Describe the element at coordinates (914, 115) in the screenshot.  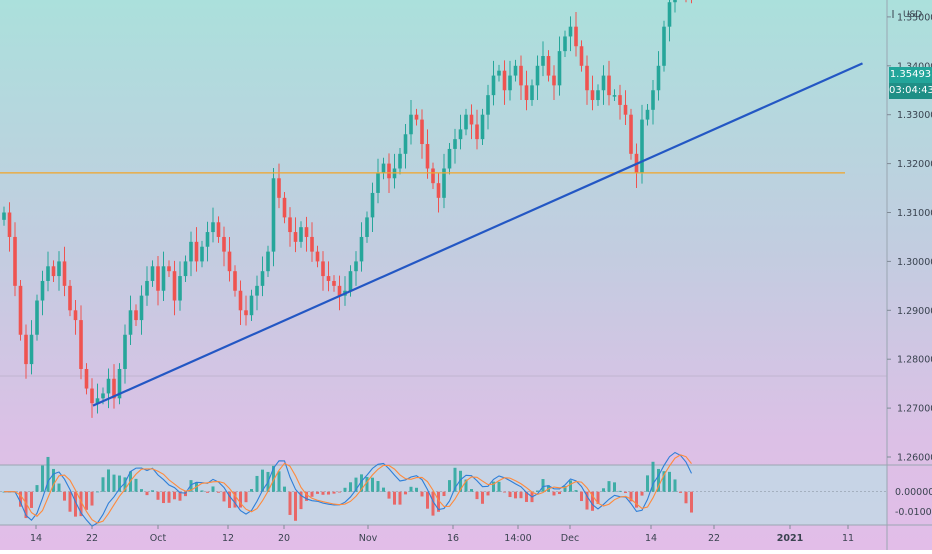
I see `price-tick-label: 1.33000` at that location.